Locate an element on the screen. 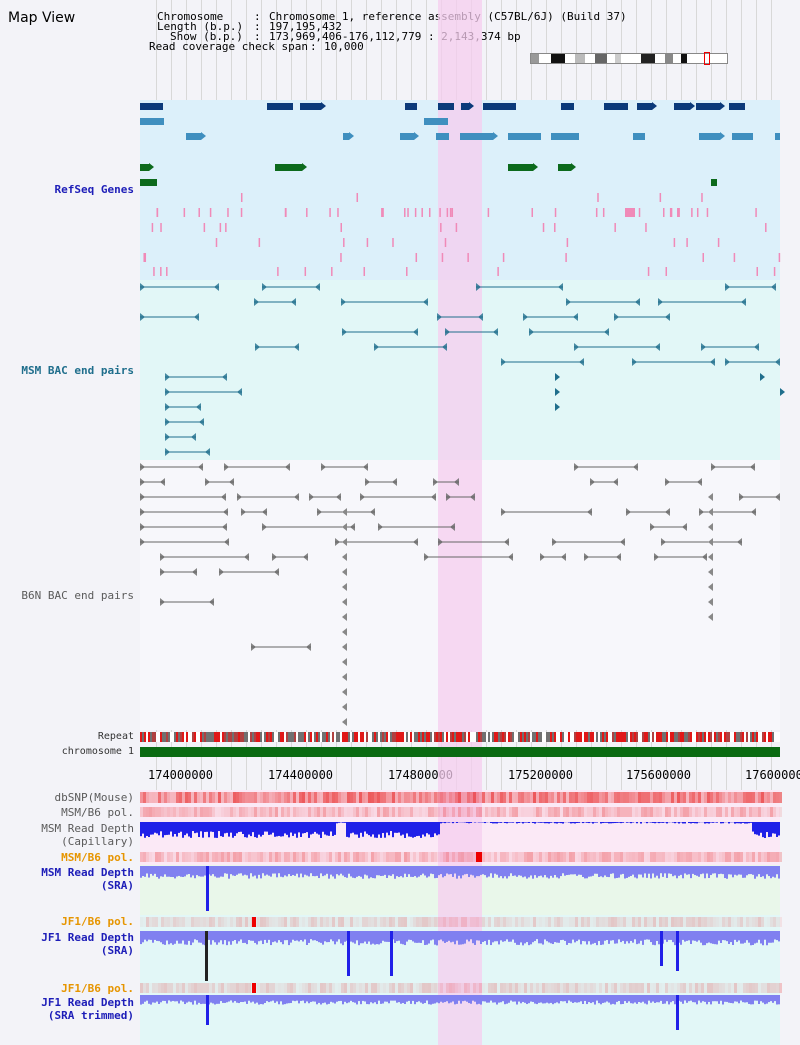 The width and height of the screenshot is (800, 1045). pol-hotspot is located at coordinates (254, 988).